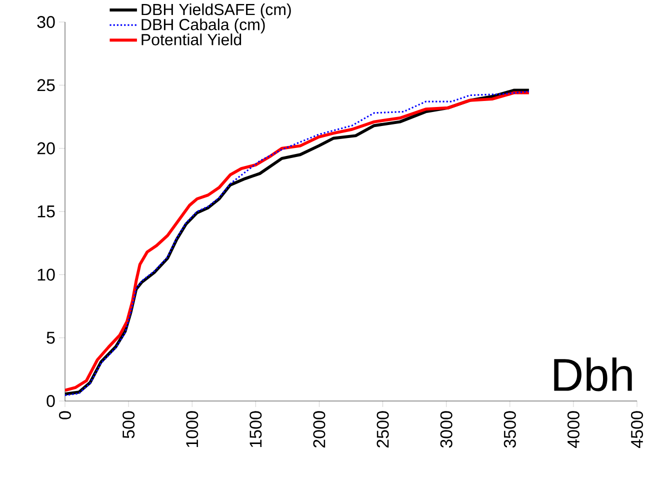 The image size is (656, 488). What do you see at coordinates (192, 429) in the screenshot?
I see `x-tick-label: 1000` at bounding box center [192, 429].